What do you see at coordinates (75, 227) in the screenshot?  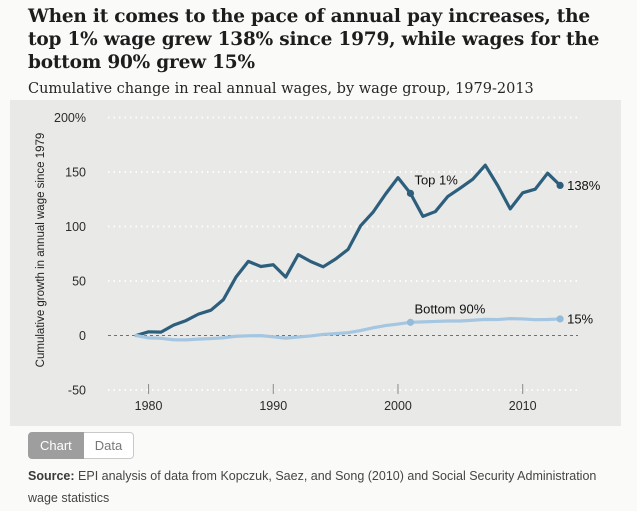 I see `y-axis-tick-label: 100` at bounding box center [75, 227].